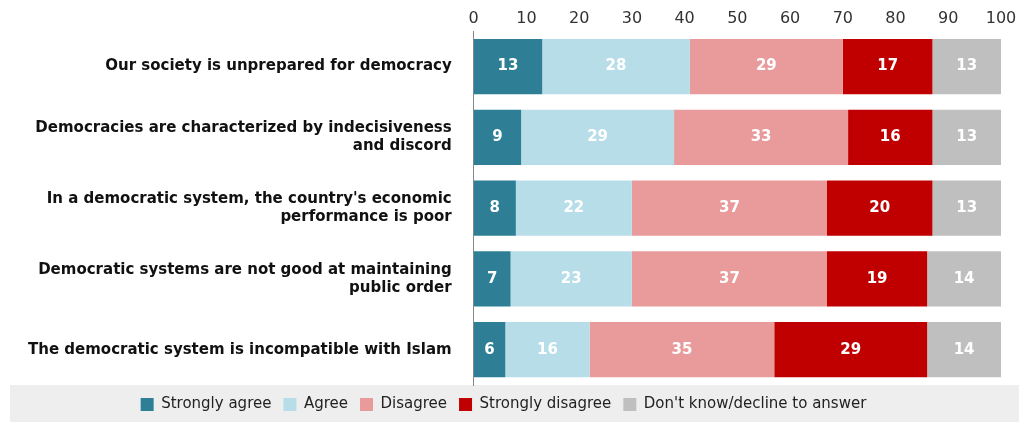 This screenshot has width=1029, height=426. What do you see at coordinates (249, 206) in the screenshot?
I see `y-tick-label: In a democratic system, the country's economic performance is poor` at bounding box center [249, 206].